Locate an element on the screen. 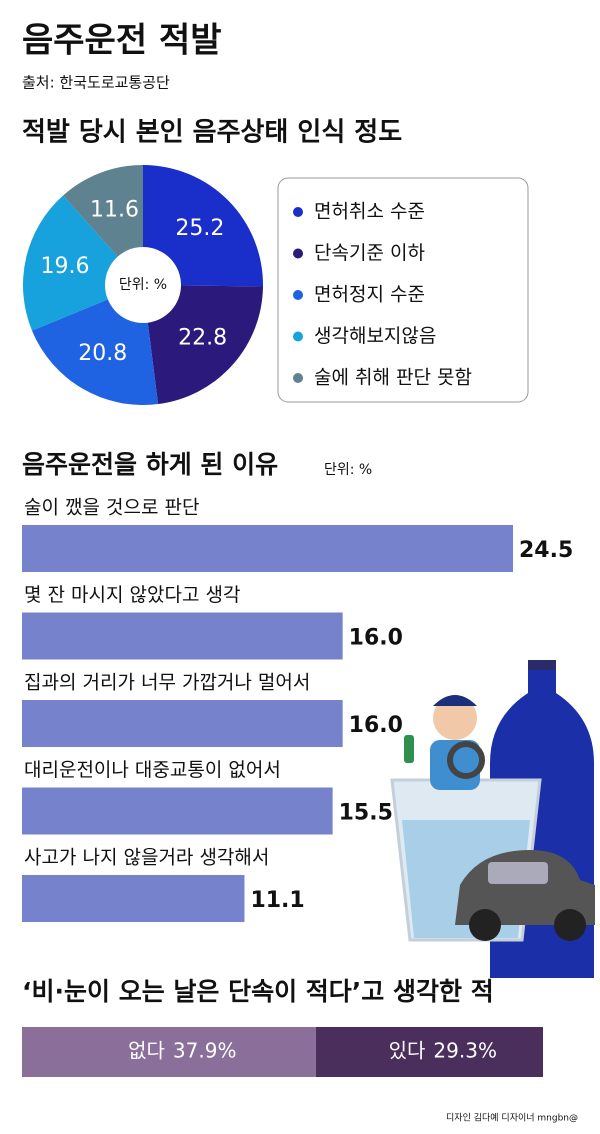  legend-box is located at coordinates (403, 290).